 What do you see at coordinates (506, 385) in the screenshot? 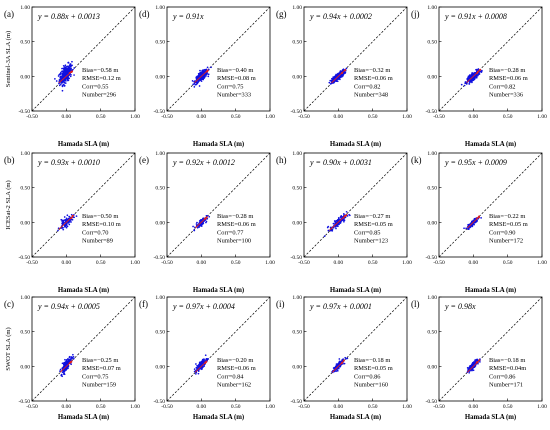
I see `stat-line: Number=171` at bounding box center [506, 385].